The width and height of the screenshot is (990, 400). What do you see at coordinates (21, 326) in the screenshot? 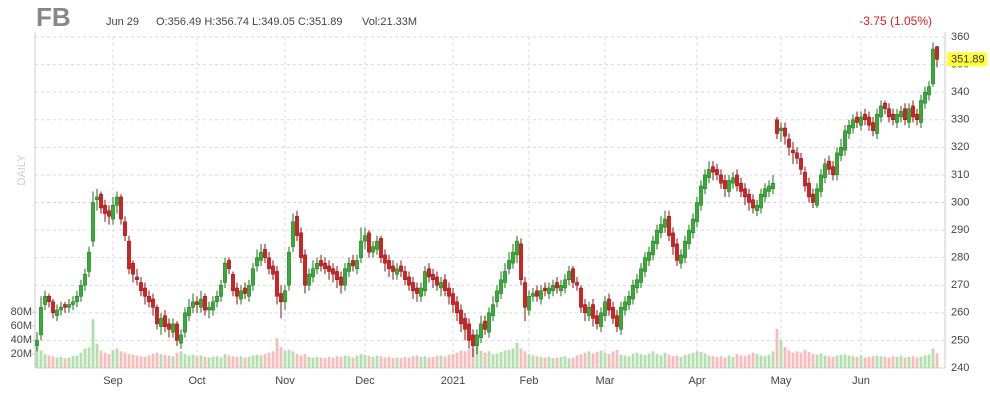
I see `y2-tick-label: 60M` at bounding box center [21, 326].